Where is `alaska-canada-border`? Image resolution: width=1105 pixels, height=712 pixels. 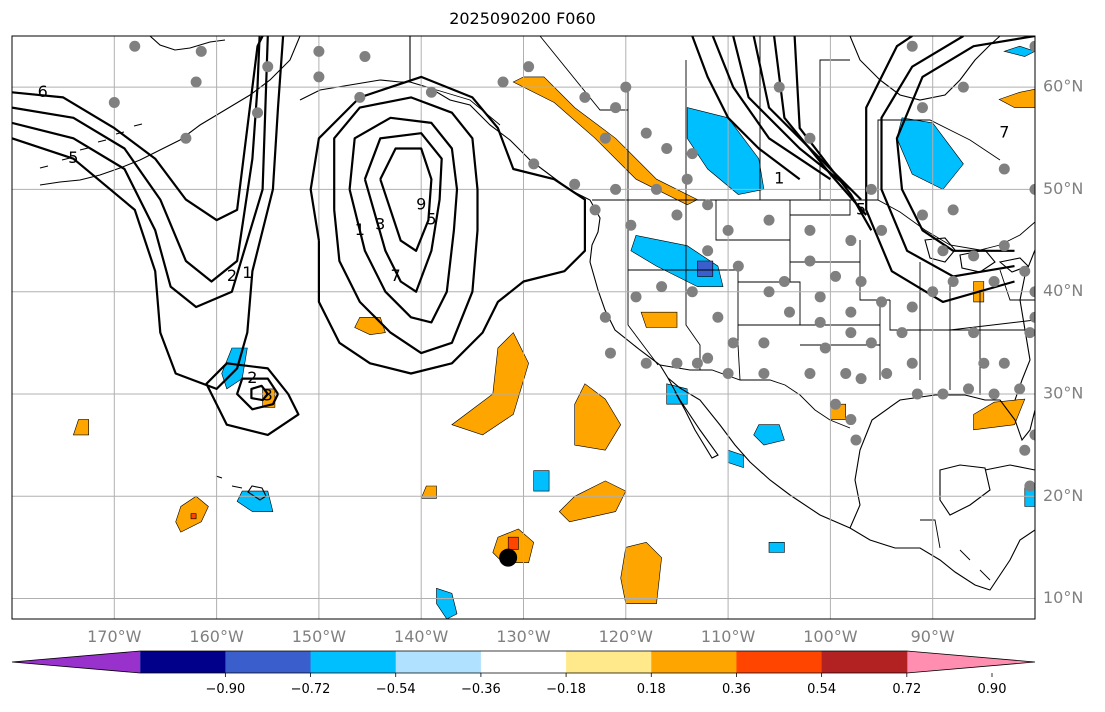
alaska-canada-border is located at coordinates (455, 81).